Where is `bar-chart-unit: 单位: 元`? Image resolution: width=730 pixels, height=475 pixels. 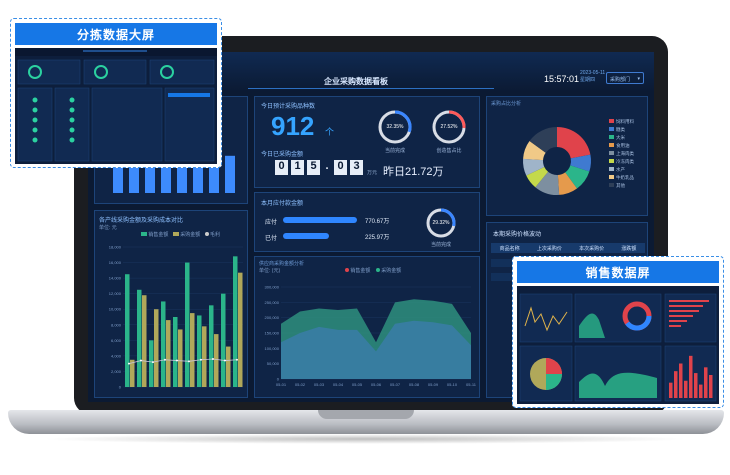 bar-chart-unit: 单位: 元 is located at coordinates (108, 228).